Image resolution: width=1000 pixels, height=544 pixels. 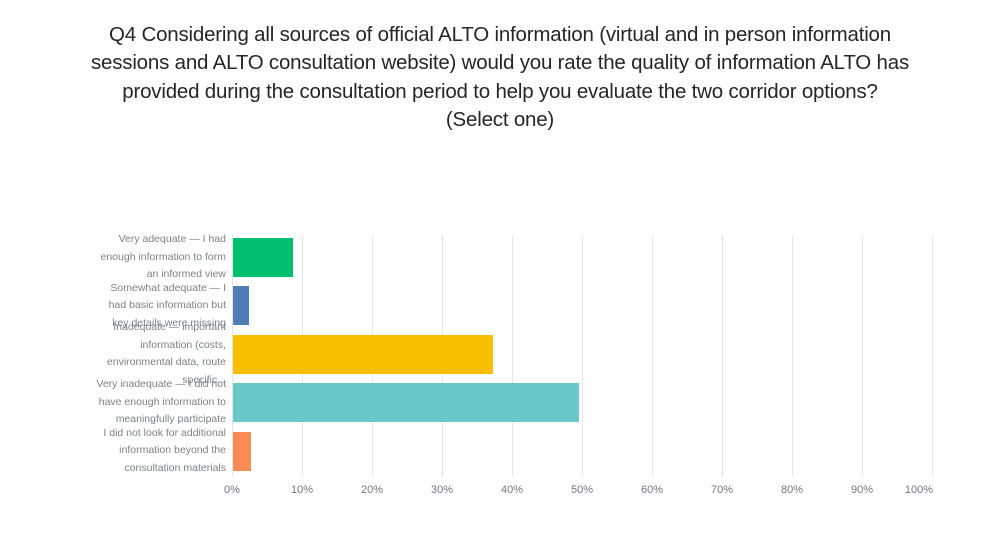 I want to click on x-axis-tick-label: 30%, so click(x=442, y=490).